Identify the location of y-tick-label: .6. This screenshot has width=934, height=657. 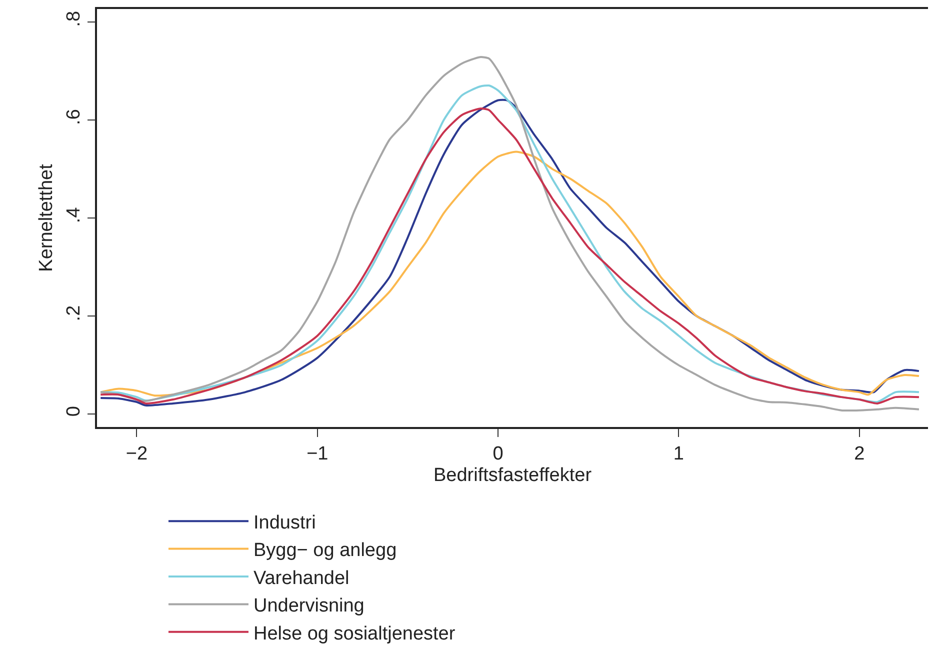
(74, 117).